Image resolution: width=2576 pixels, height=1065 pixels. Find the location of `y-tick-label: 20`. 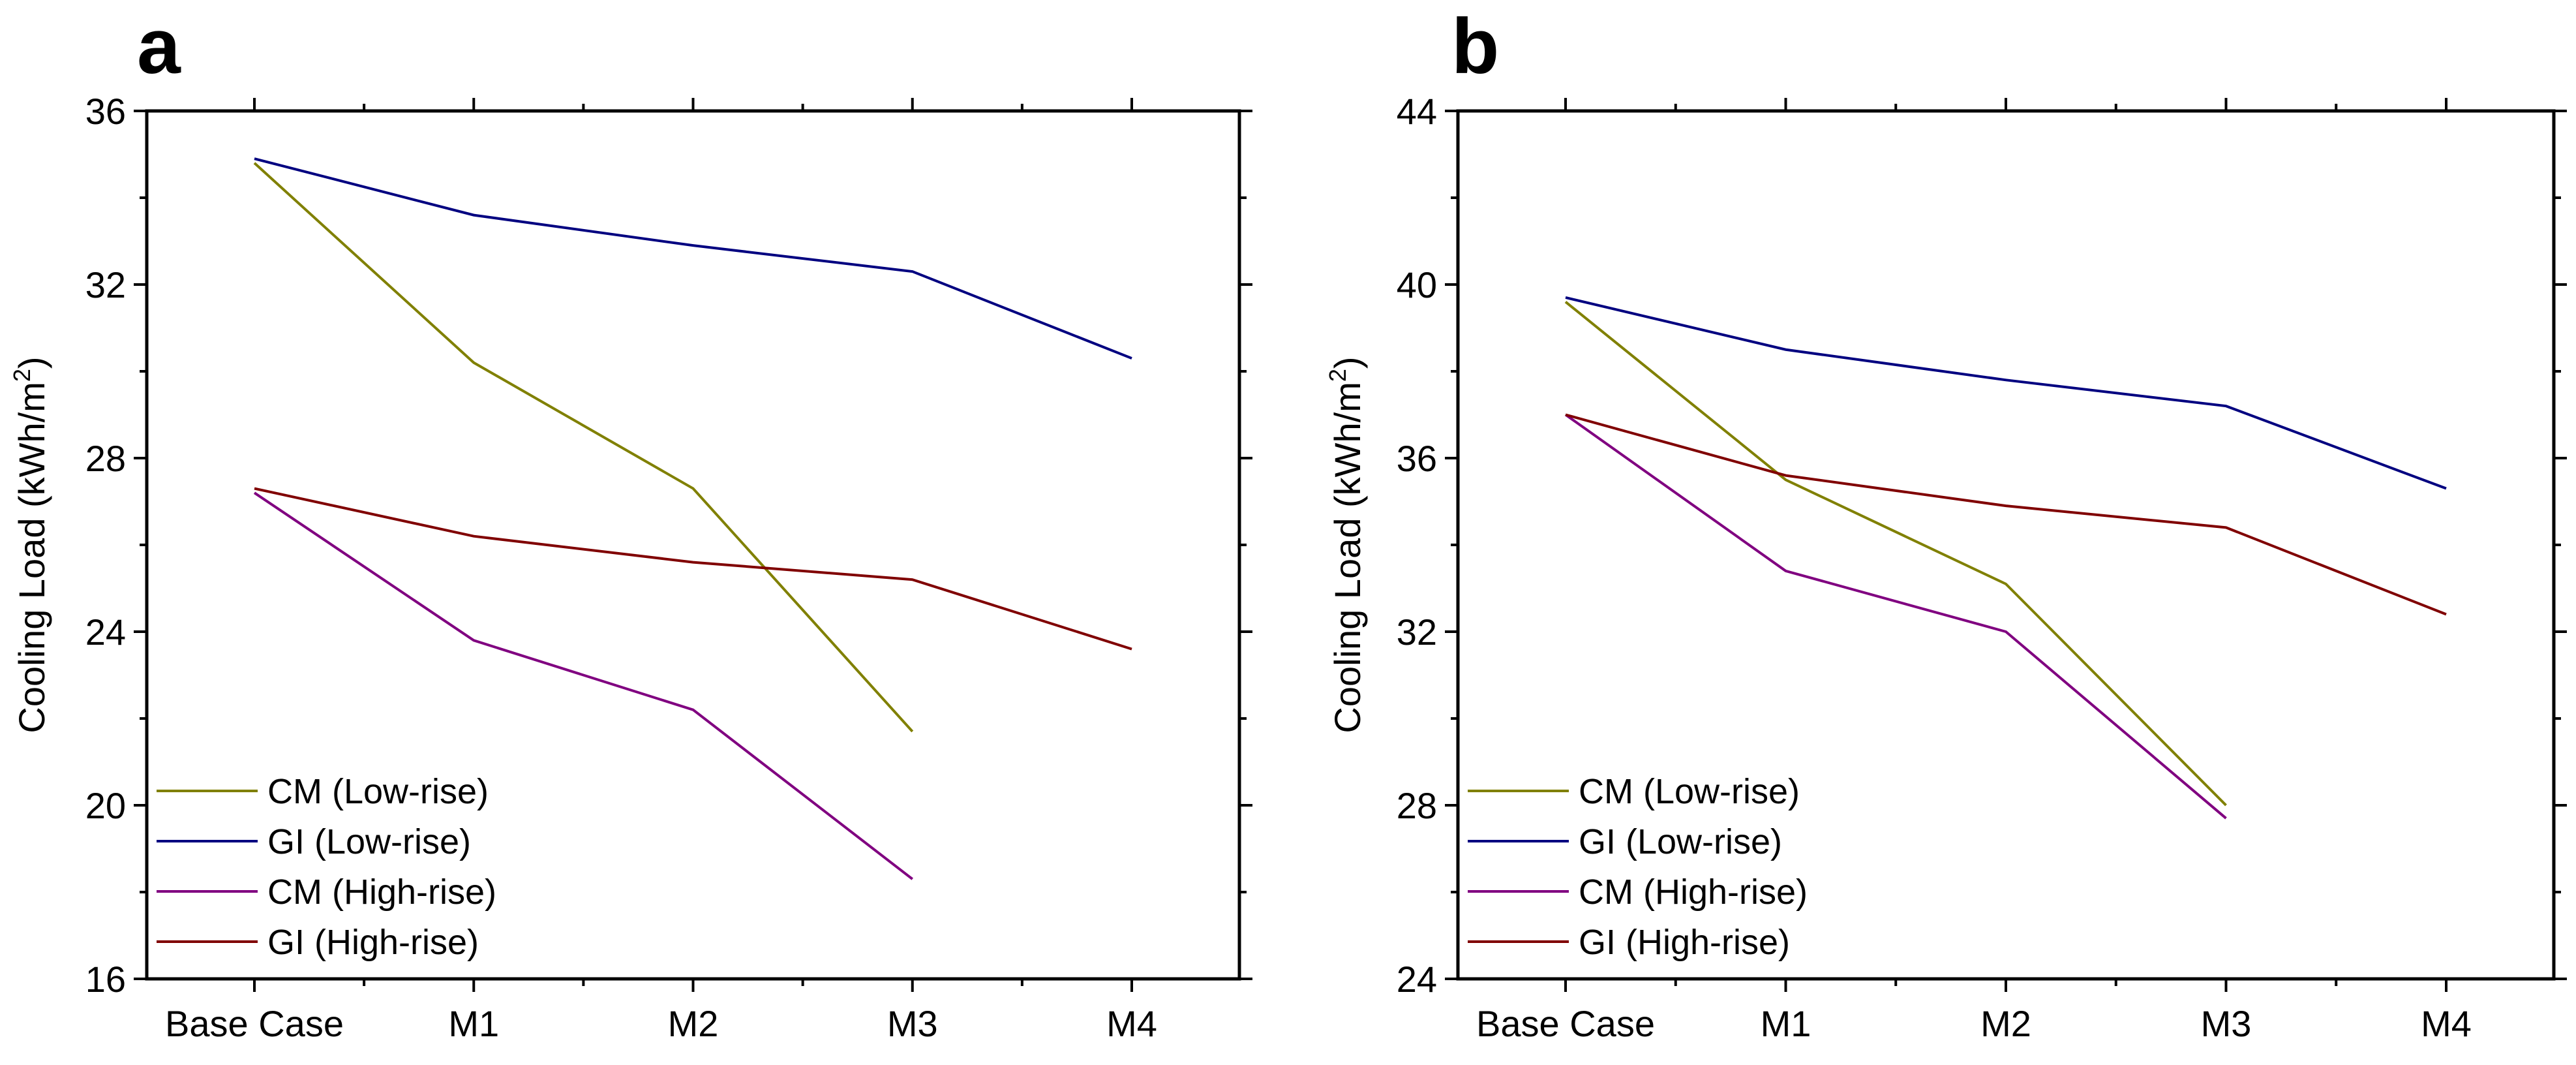

y-tick-label: 20 is located at coordinates (106, 805).